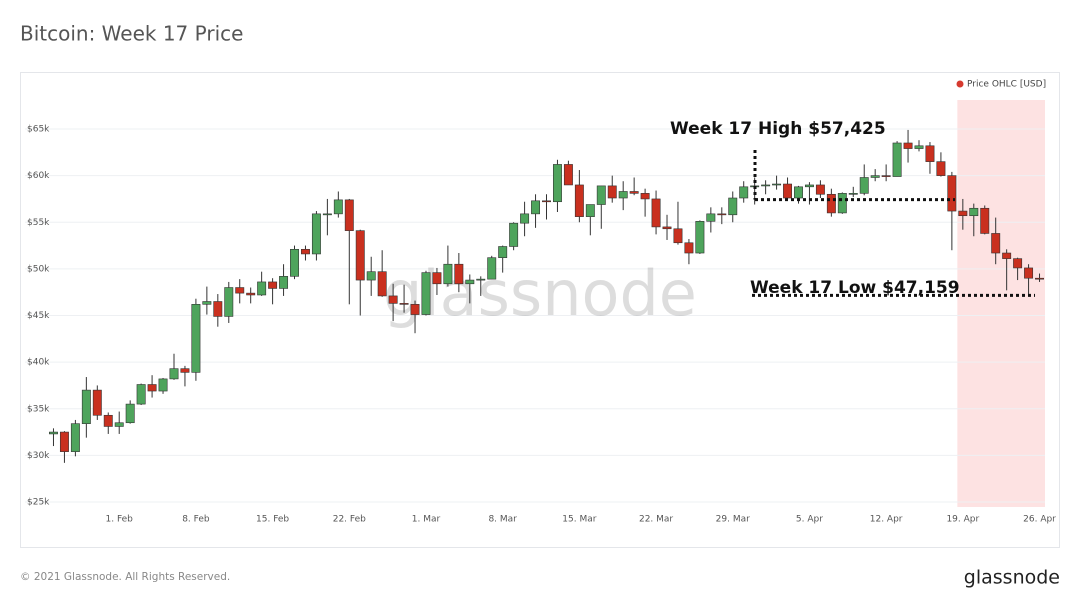 The height and width of the screenshot is (605, 1080). I want to click on x-tick-label: 15. Feb, so click(272, 520).